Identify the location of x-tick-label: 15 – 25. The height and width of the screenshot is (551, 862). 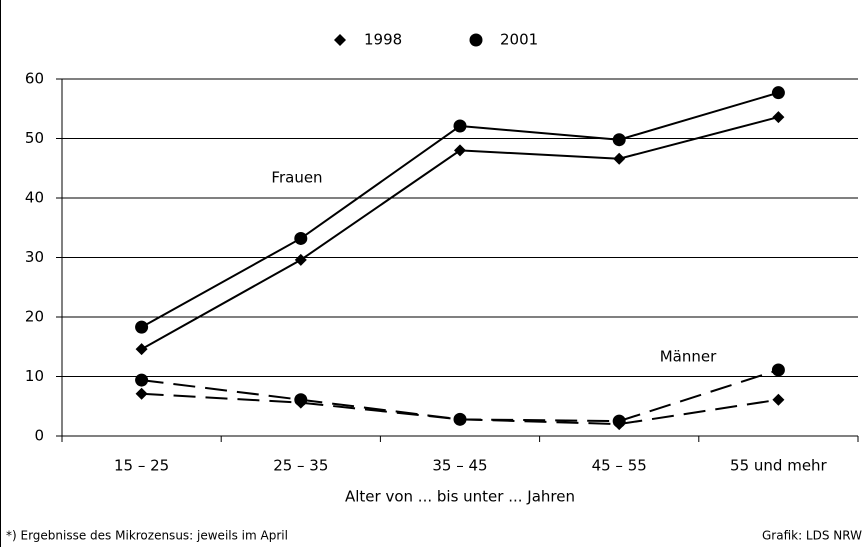
(141, 466).